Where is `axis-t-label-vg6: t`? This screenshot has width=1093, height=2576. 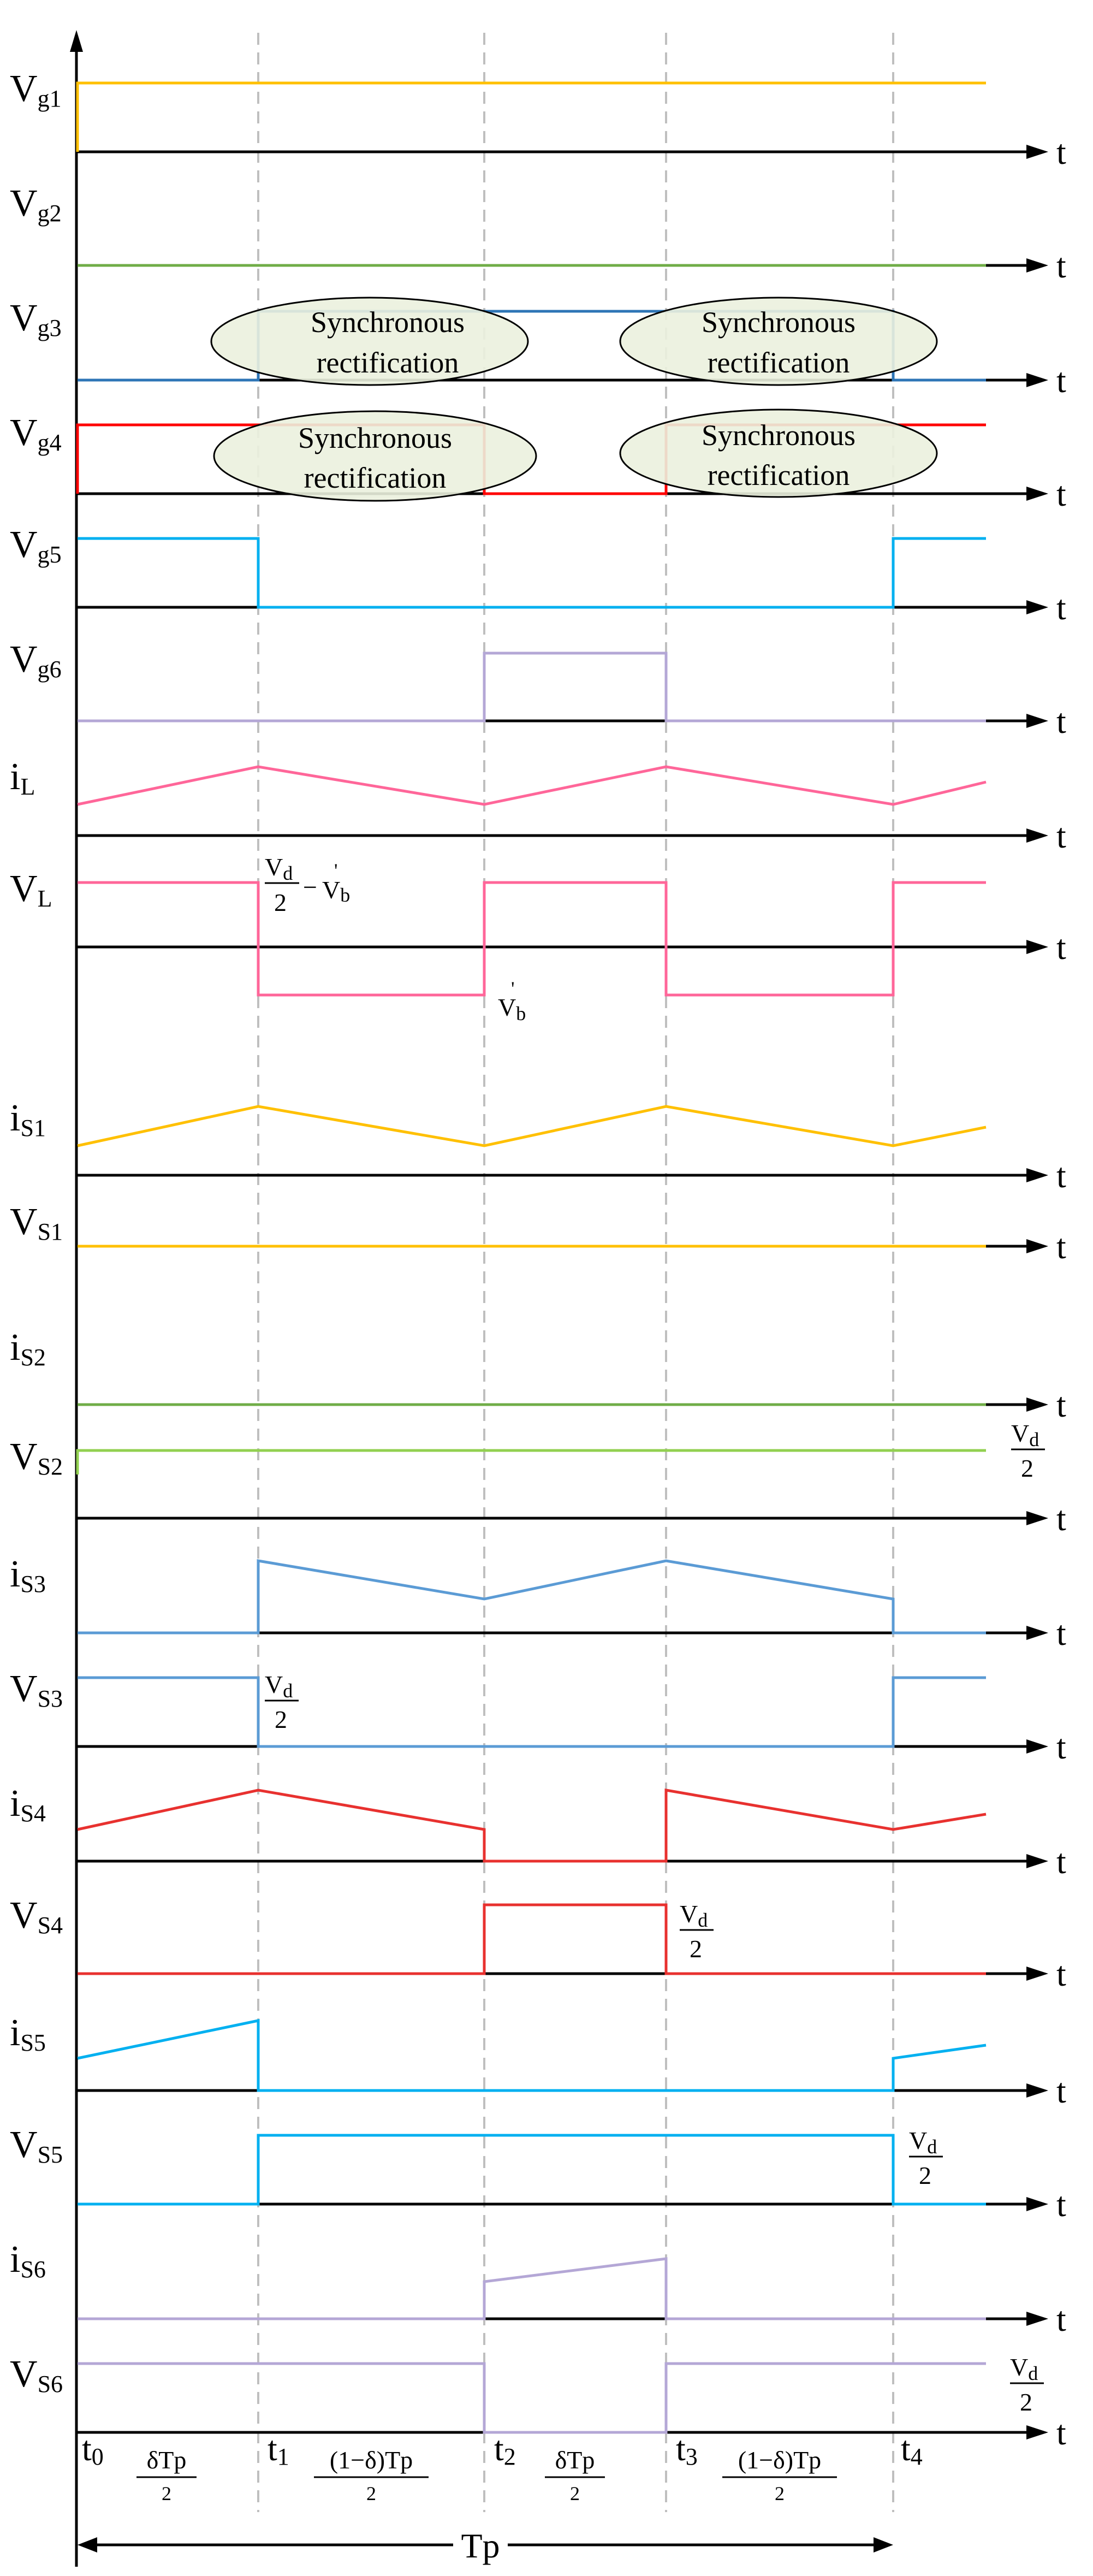
axis-t-label-vg6: t is located at coordinates (1061, 721).